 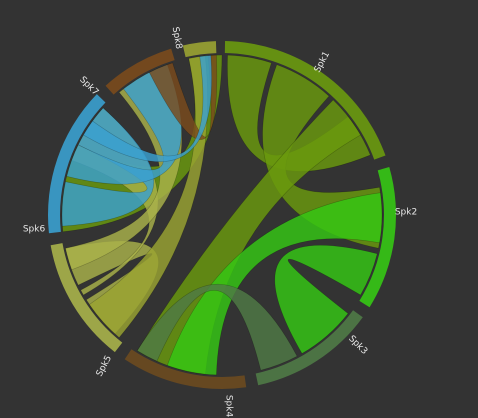 I want to click on group-label-spk2: Spk2, so click(x=406, y=213).